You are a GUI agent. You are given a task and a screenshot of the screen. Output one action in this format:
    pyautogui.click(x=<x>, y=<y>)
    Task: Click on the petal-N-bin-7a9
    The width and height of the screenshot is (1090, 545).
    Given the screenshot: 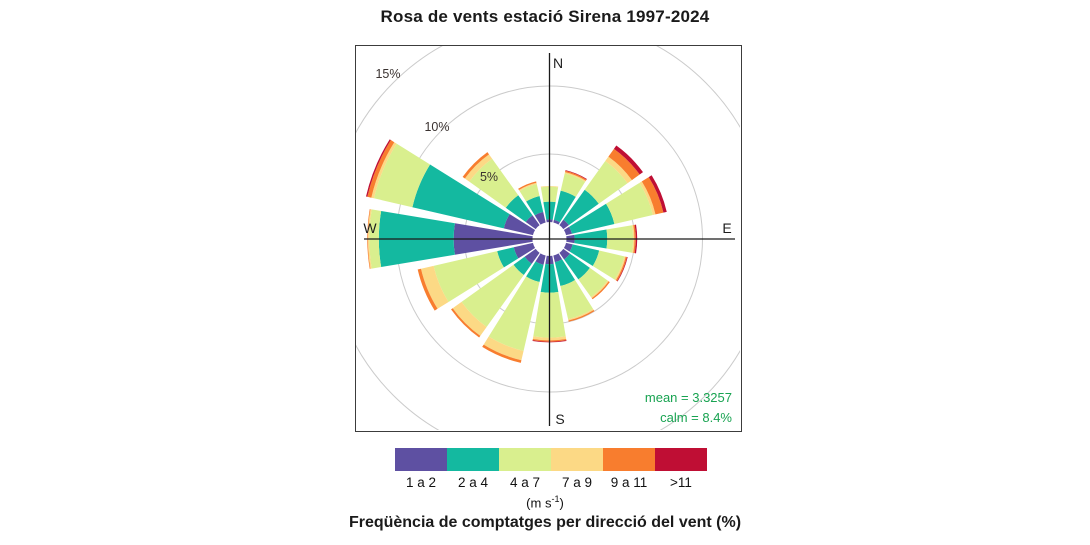 What is the action you would take?
    pyautogui.click(x=549, y=186)
    